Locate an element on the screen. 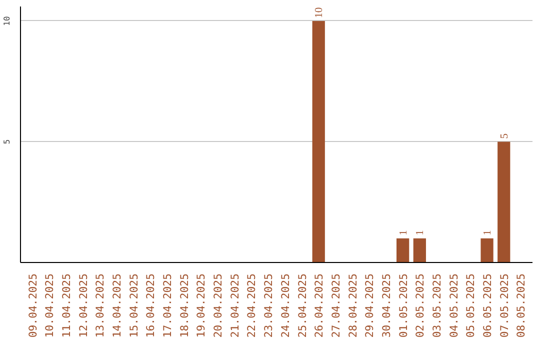  x-tick-label: 22.04.2025 is located at coordinates (251, 306).